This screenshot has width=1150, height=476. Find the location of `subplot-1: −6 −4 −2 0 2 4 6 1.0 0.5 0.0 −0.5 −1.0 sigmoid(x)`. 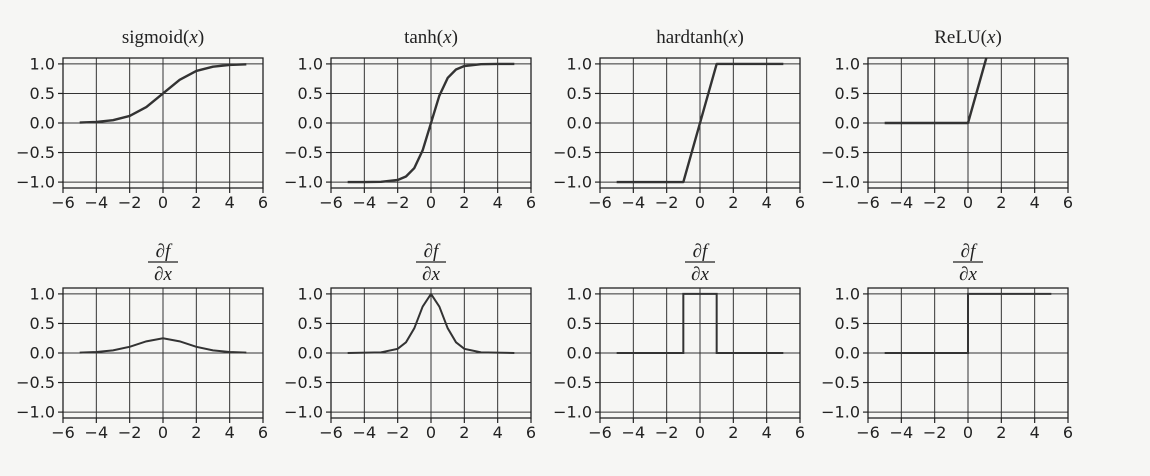

subplot-1: −6 −4 −2 0 2 4 6 1.0 0.5 0.0 −0.5 −1.0 sigmoid(x) is located at coordinates (142, 119).